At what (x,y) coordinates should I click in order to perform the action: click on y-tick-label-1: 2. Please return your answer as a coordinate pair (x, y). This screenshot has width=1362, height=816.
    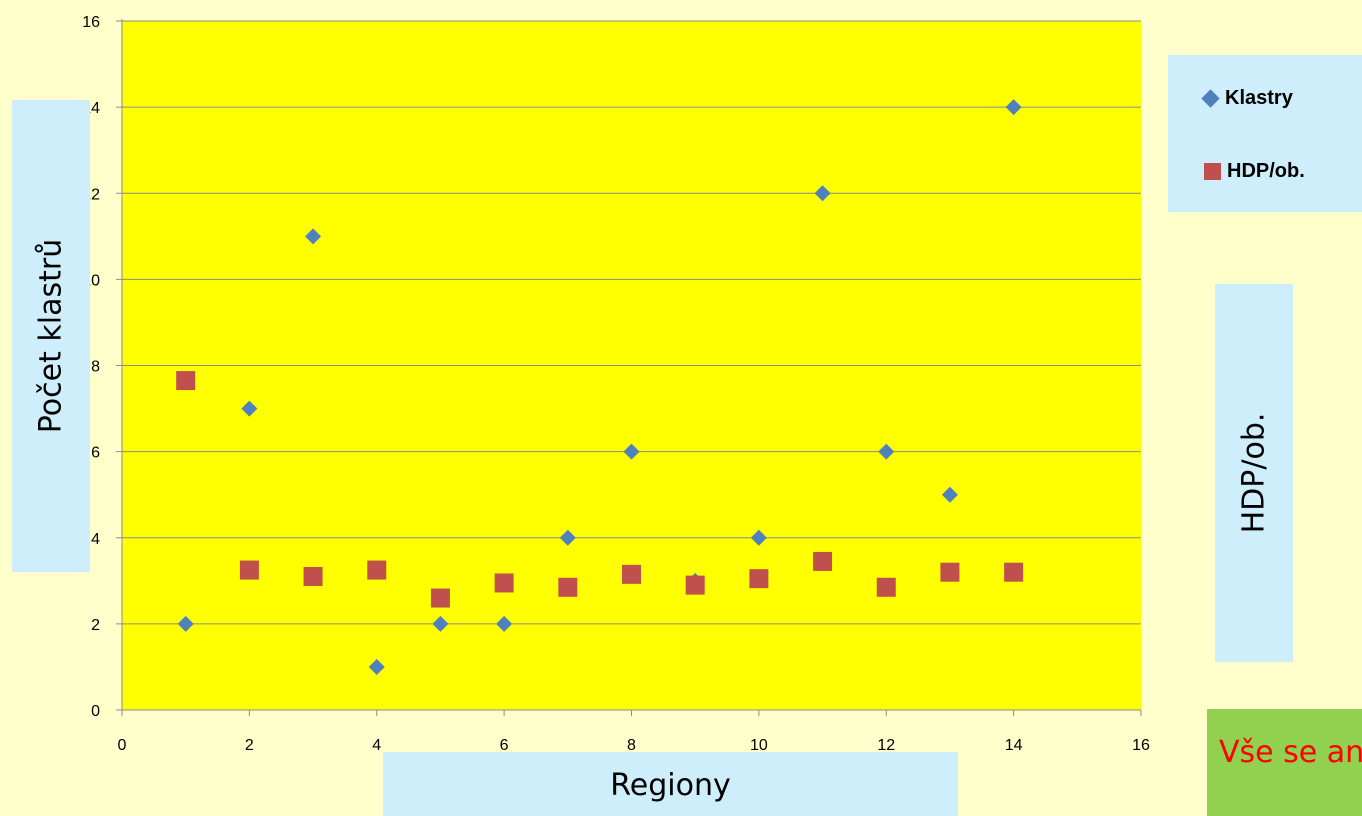
    Looking at the image, I should click on (95, 625).